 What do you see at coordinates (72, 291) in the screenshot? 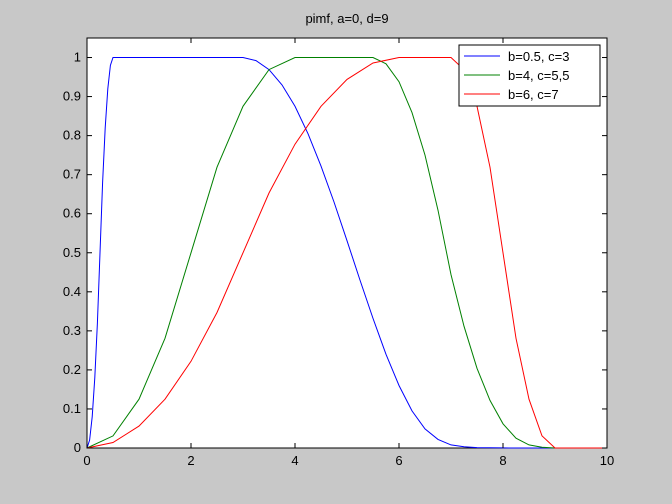
I see `y-tick-label: 0.4` at bounding box center [72, 291].